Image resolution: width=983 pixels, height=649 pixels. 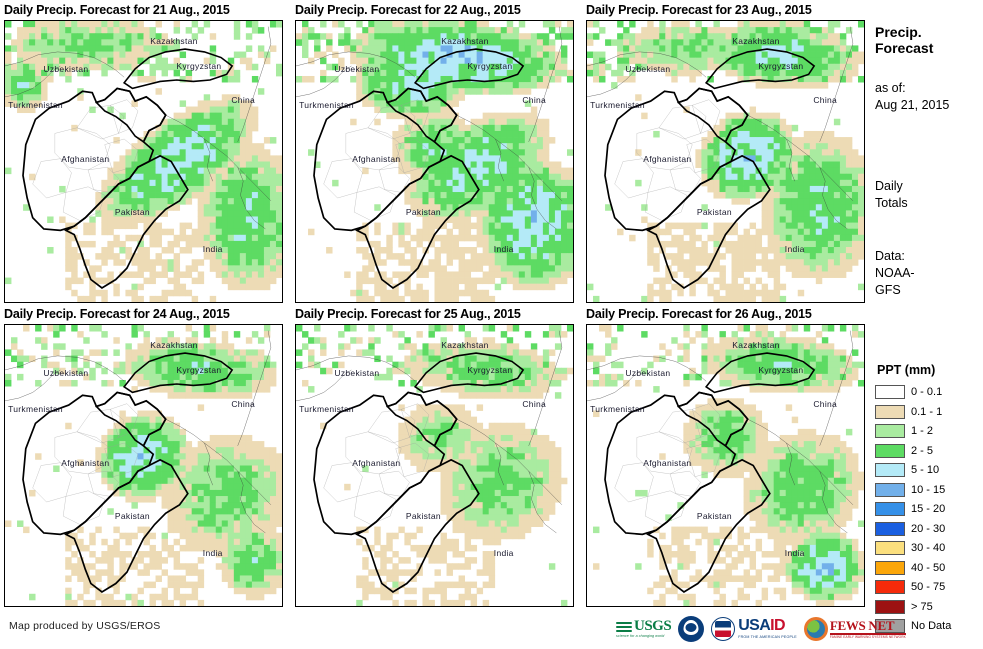 What do you see at coordinates (699, 314) in the screenshot?
I see `panel-title: Daily Precip. Forecast for 26 Aug., 2015` at bounding box center [699, 314].